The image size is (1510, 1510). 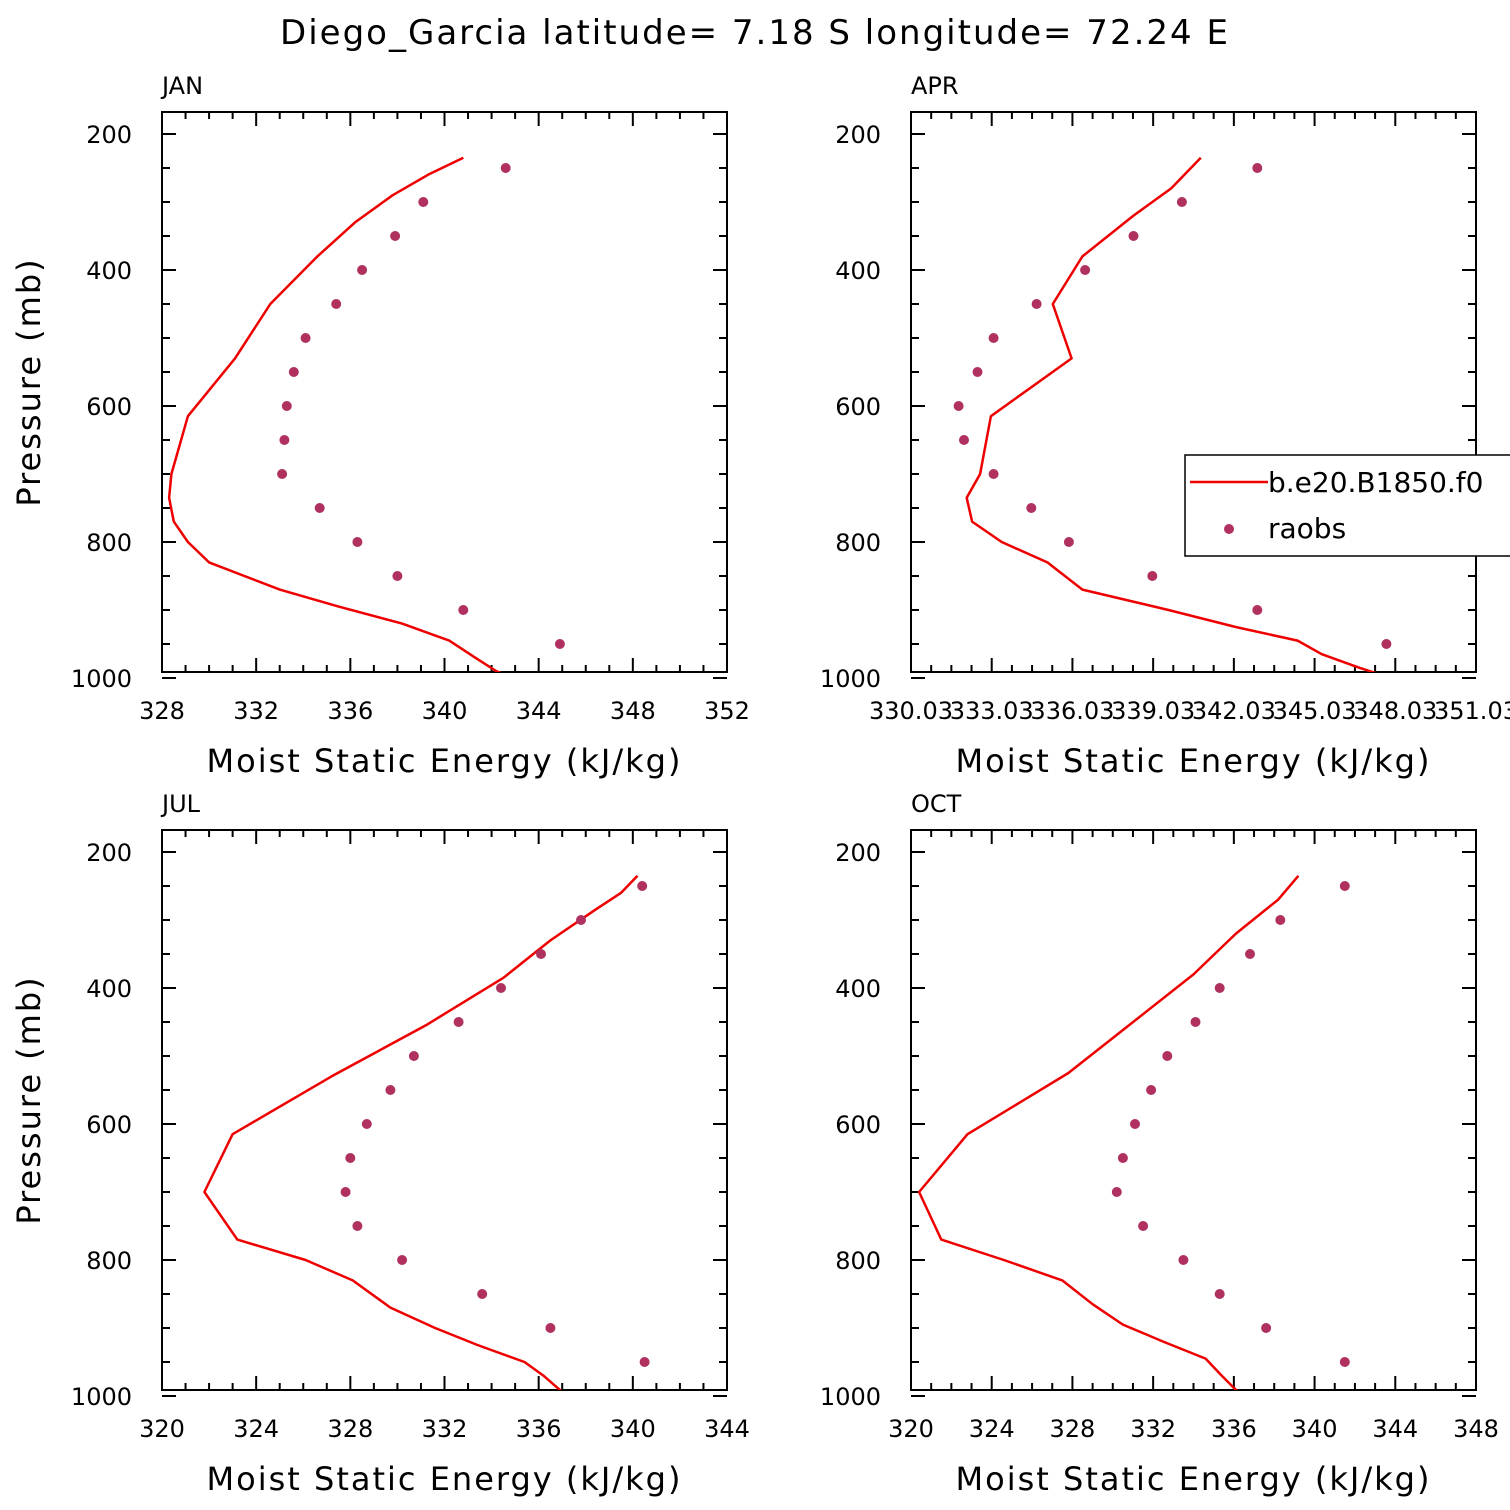 What do you see at coordinates (1472, 711) in the screenshot?
I see `x-tick-label: 351.03` at bounding box center [1472, 711].